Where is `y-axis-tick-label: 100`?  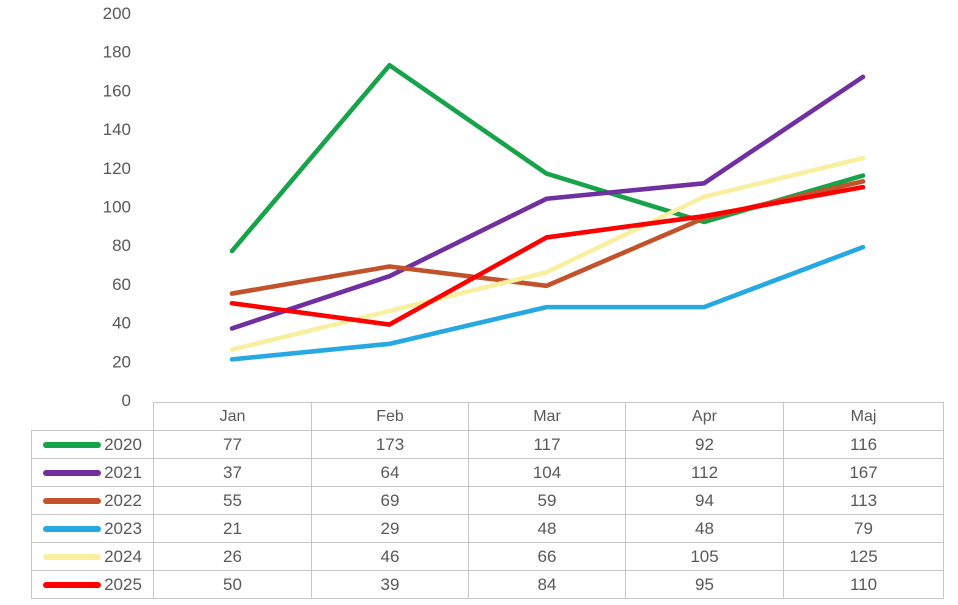
y-axis-tick-label: 100 is located at coordinates (117, 207).